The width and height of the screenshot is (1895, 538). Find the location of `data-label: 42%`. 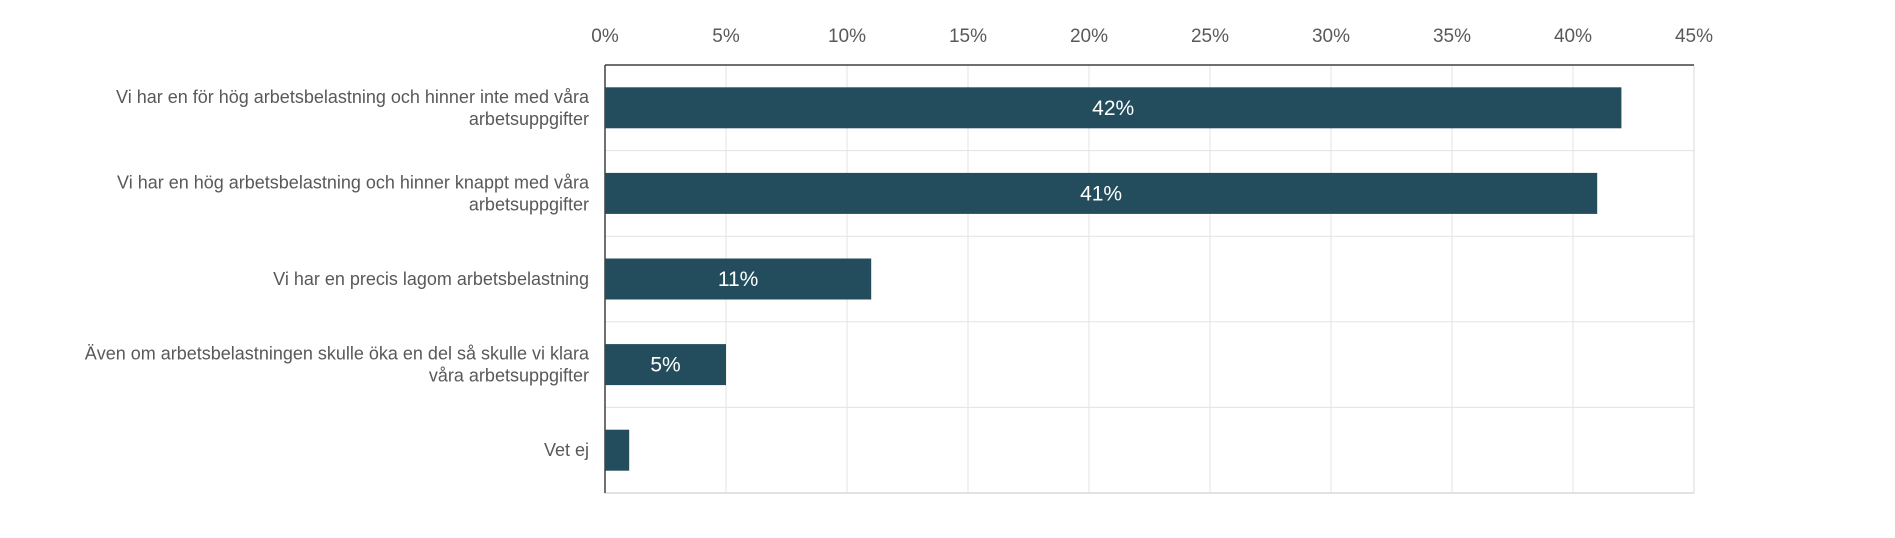

data-label: 42% is located at coordinates (1113, 108).